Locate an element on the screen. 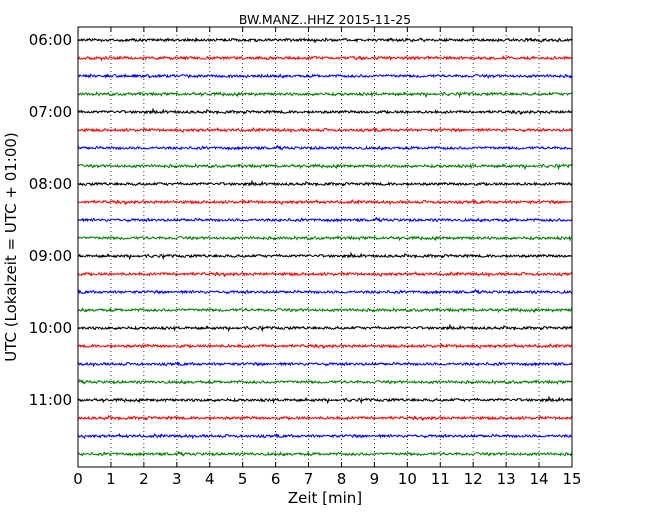 The height and width of the screenshot is (520, 650). x-tick-label: 8 is located at coordinates (342, 479).